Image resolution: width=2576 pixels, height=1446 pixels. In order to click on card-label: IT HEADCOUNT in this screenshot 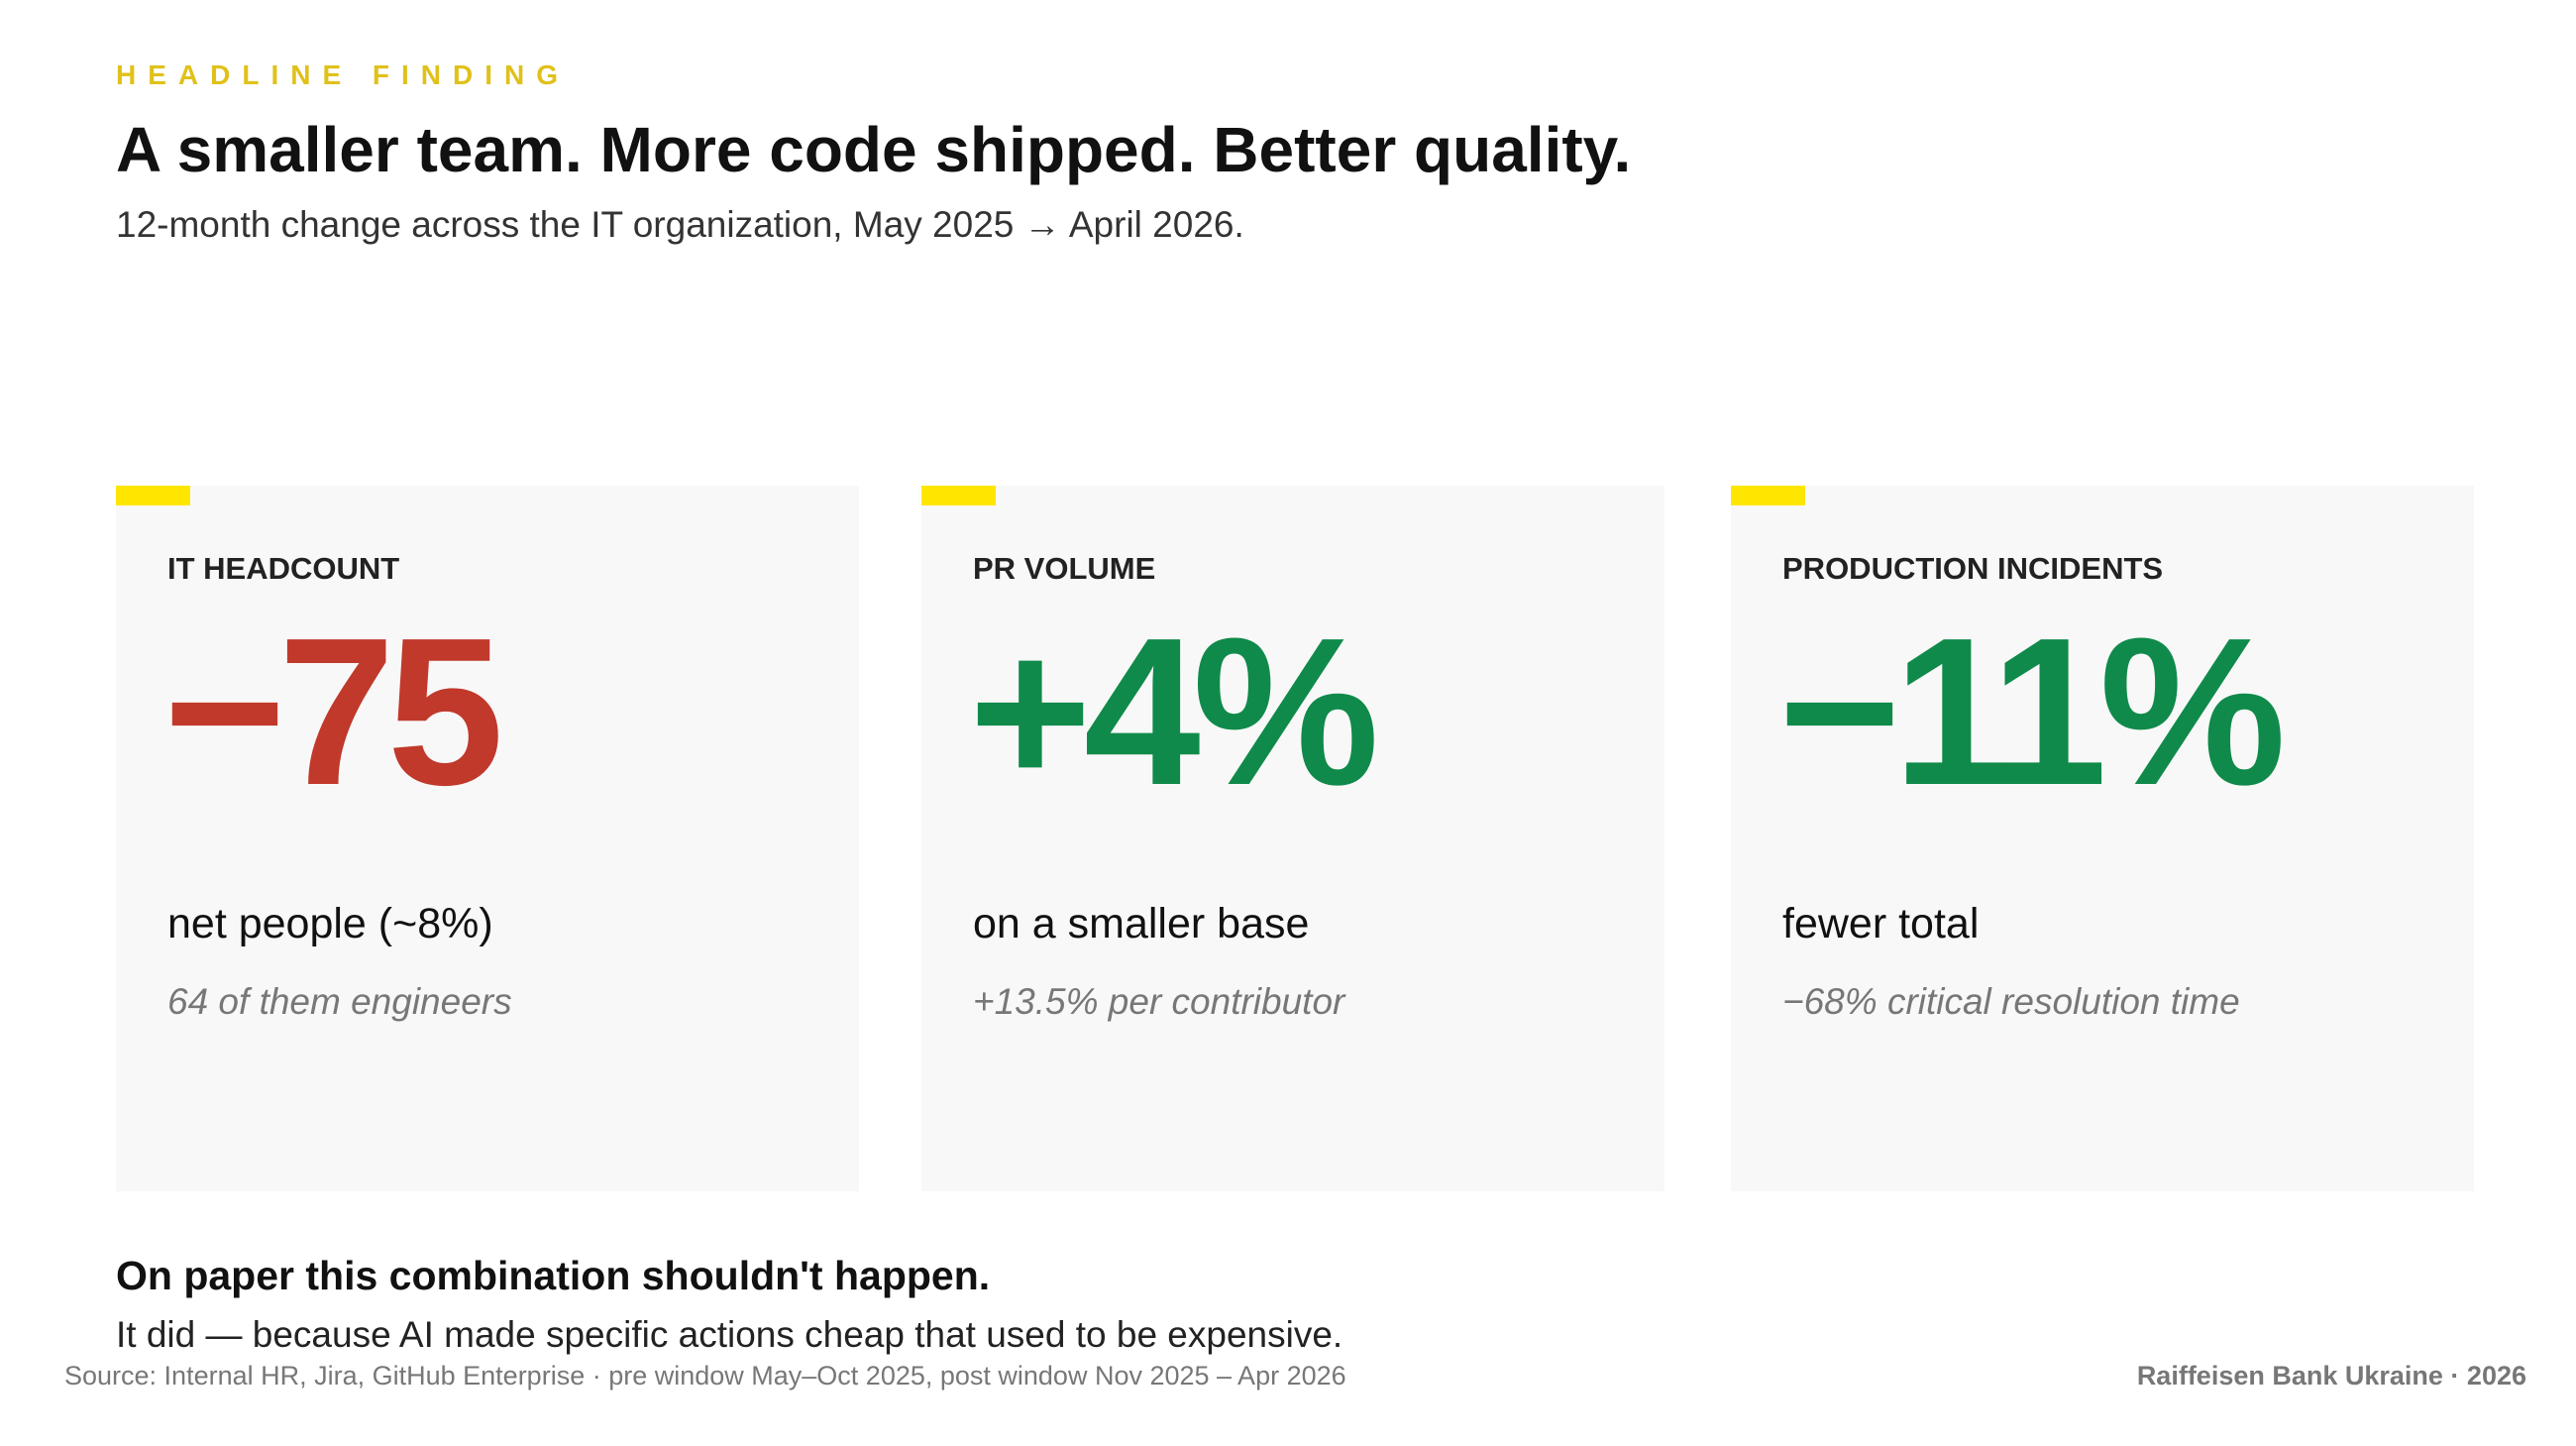, I will do `click(283, 568)`.